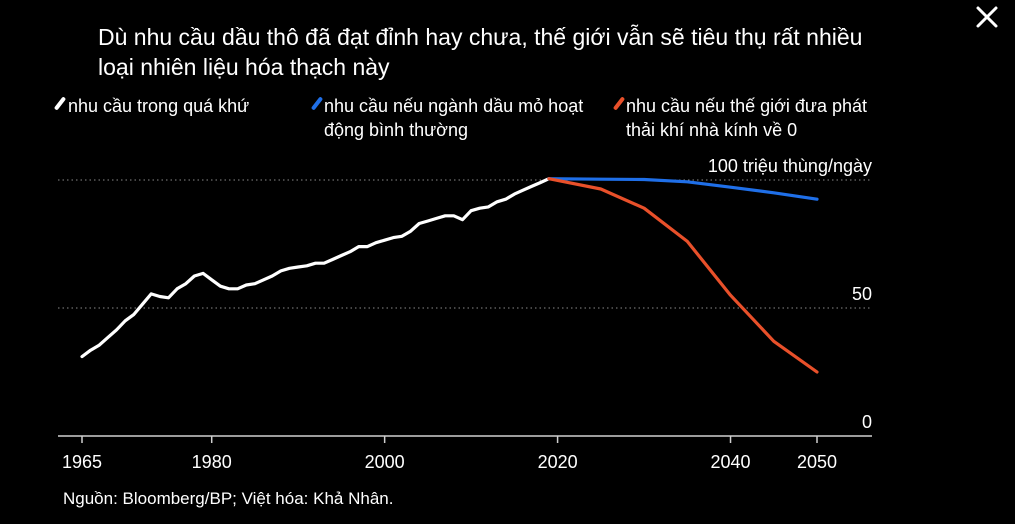  Describe the element at coordinates (558, 462) in the screenshot. I see `x-tick-label-2020: 2020` at that location.